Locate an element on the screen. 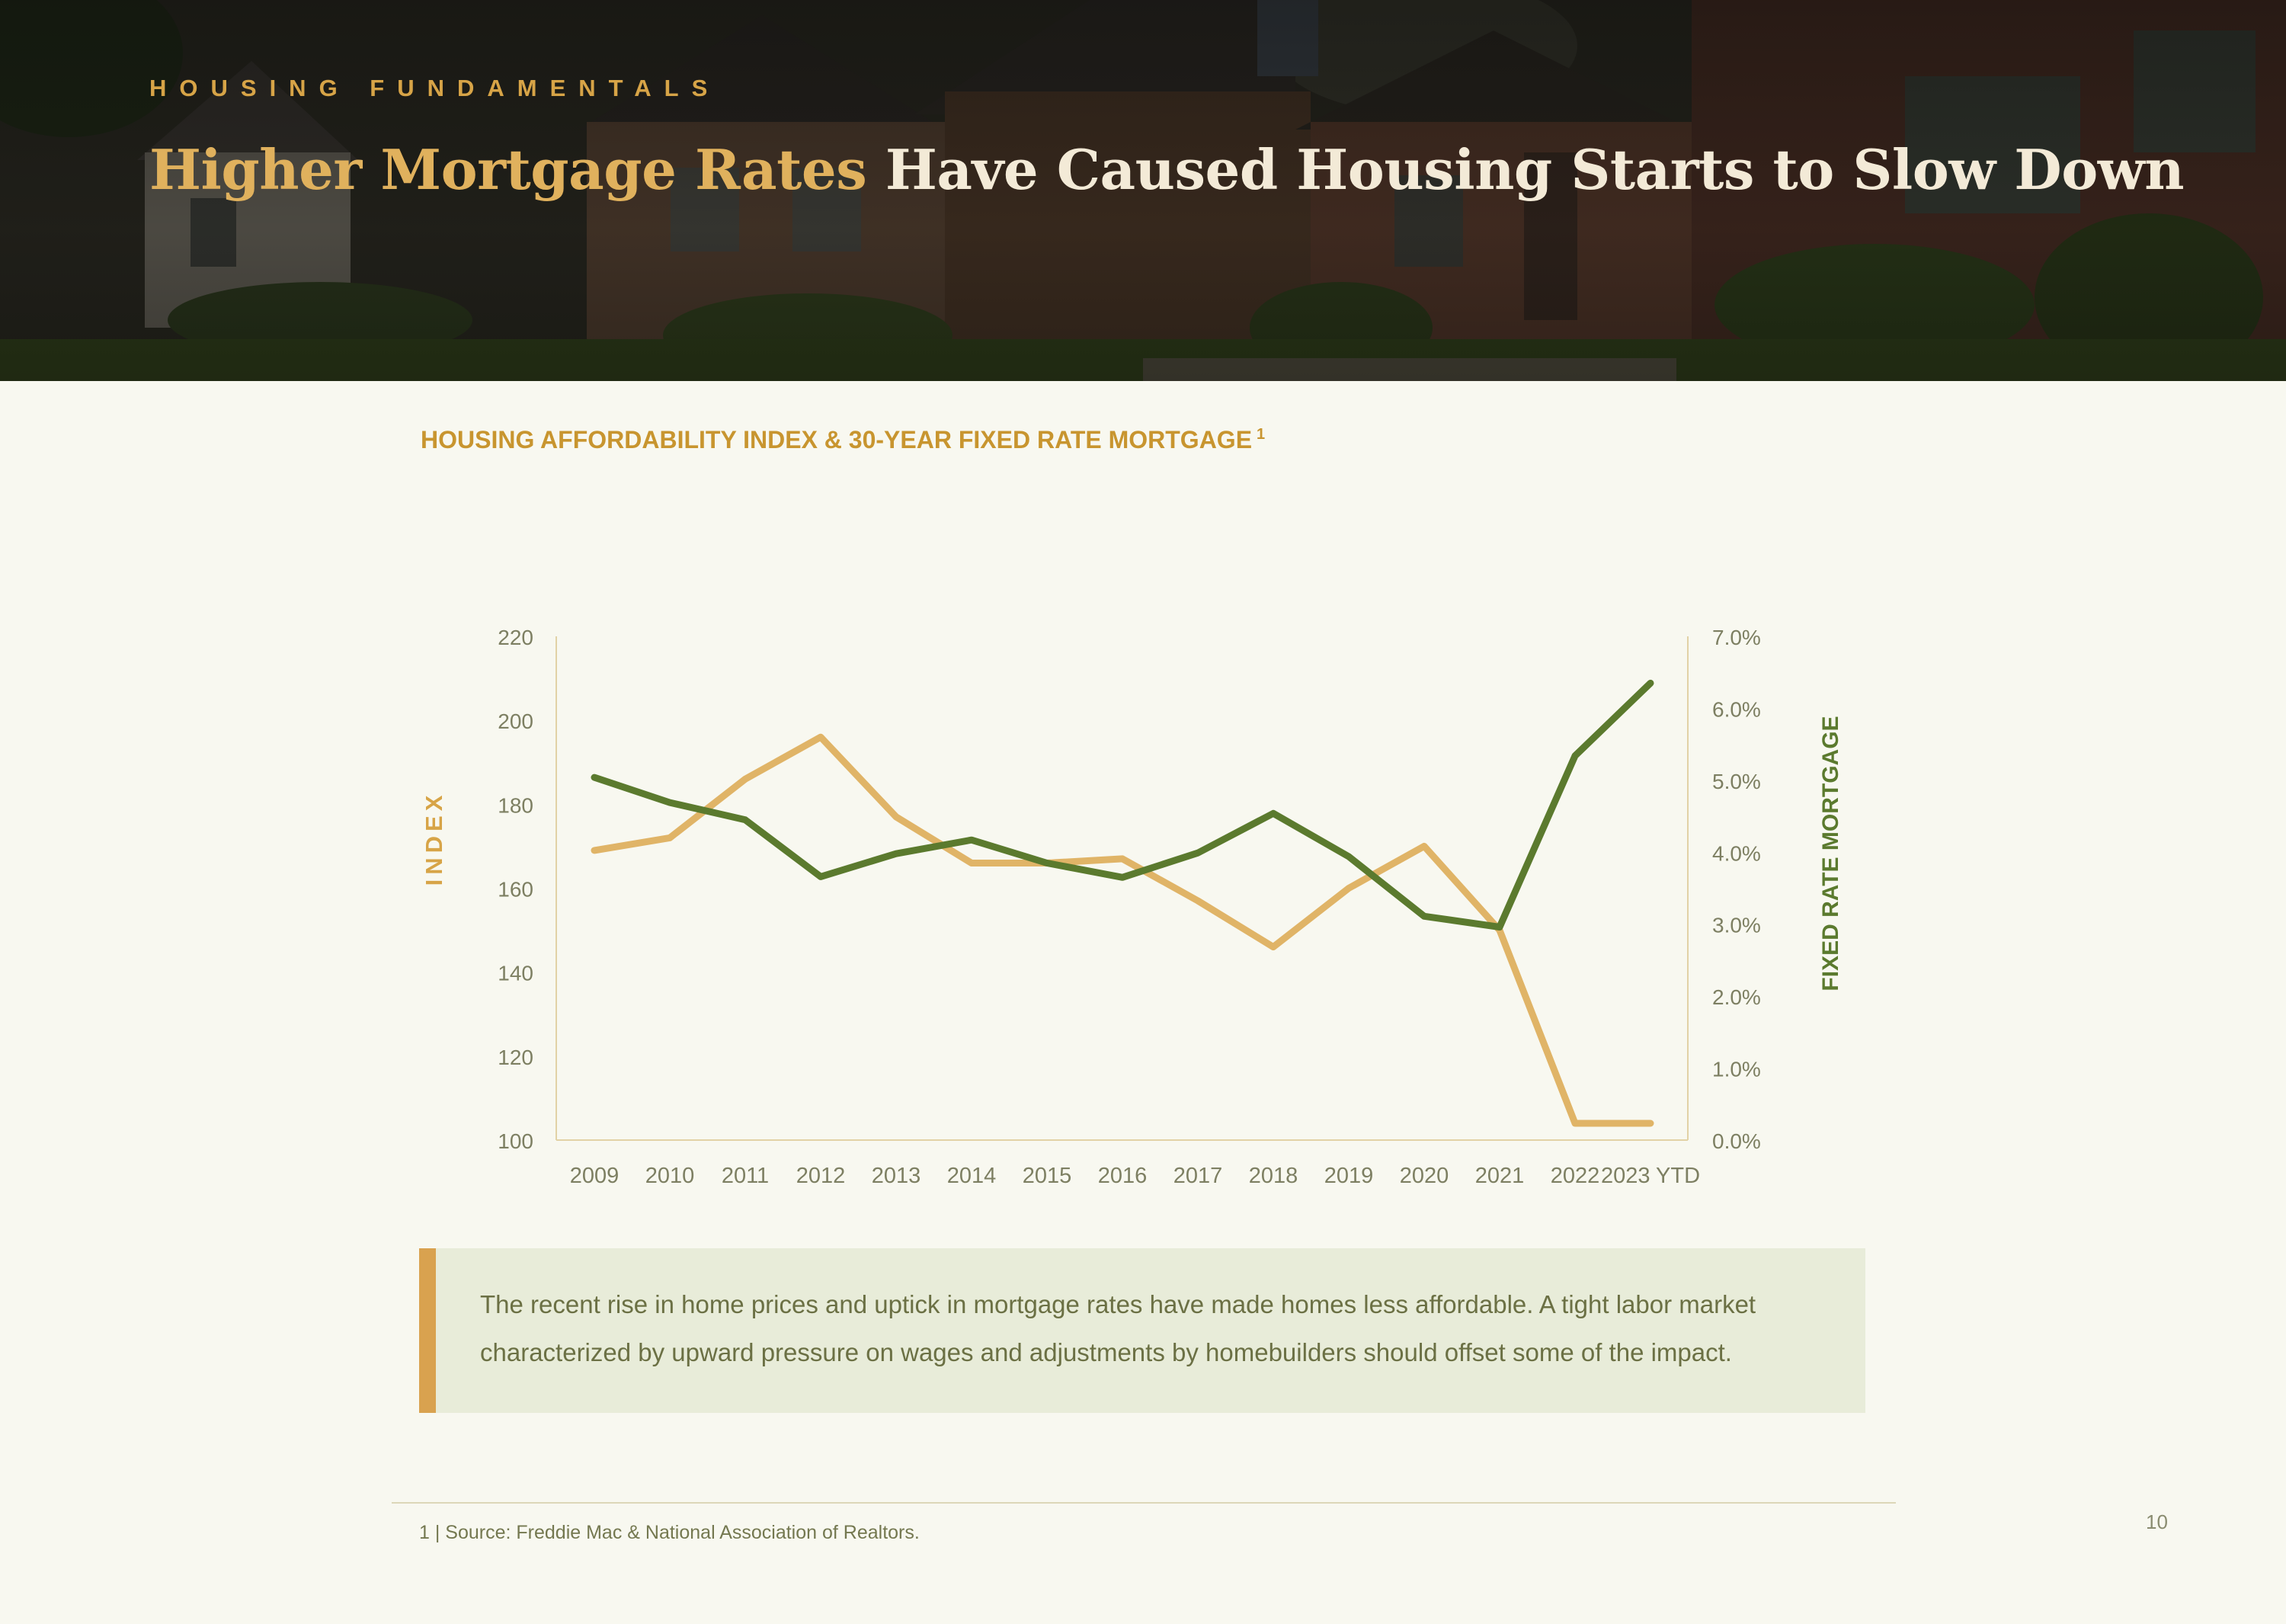  y-left-tick-label: 140 is located at coordinates (515, 973).